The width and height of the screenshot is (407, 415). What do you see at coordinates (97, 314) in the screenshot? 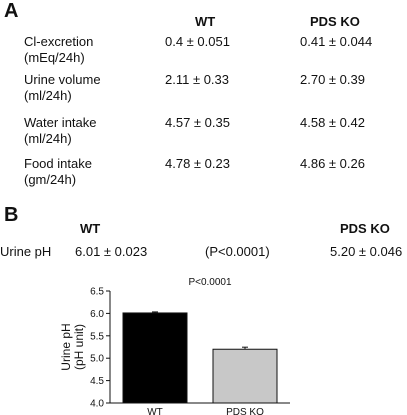
I see `y-tick-label: 6.0` at bounding box center [97, 314].